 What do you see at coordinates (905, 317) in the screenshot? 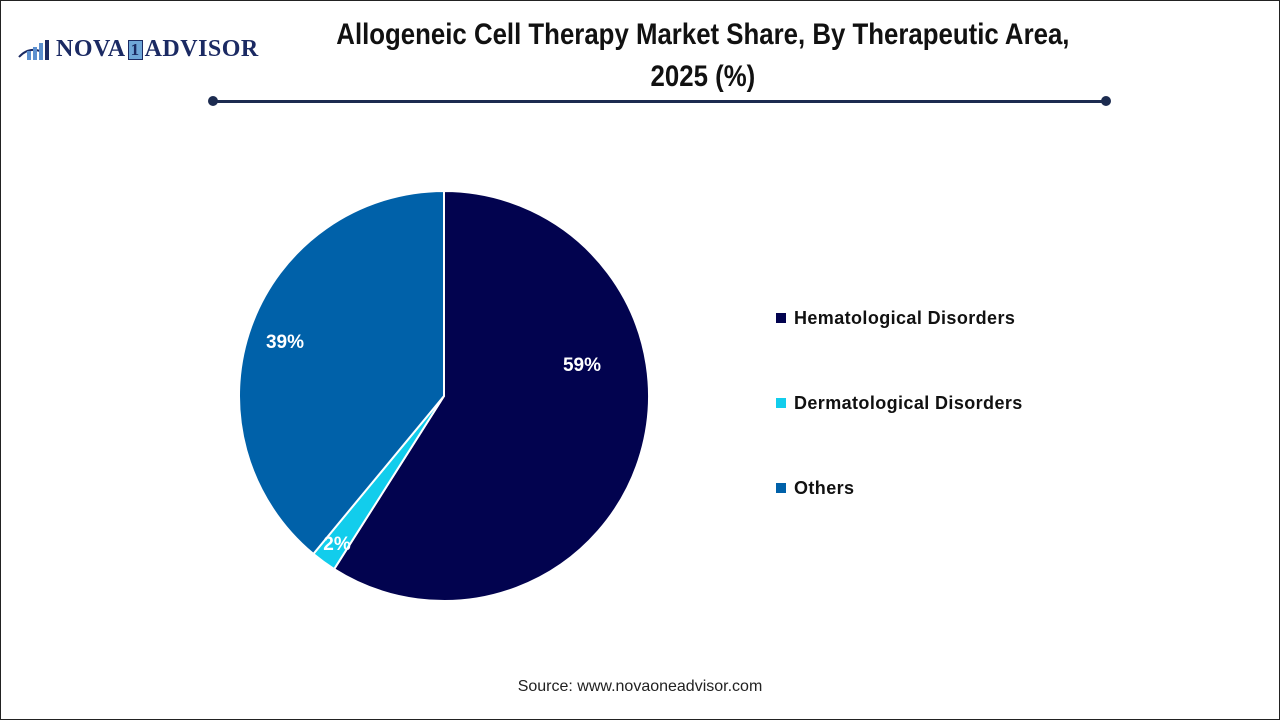
I see `legend-label: Hematological Disorders` at bounding box center [905, 317].